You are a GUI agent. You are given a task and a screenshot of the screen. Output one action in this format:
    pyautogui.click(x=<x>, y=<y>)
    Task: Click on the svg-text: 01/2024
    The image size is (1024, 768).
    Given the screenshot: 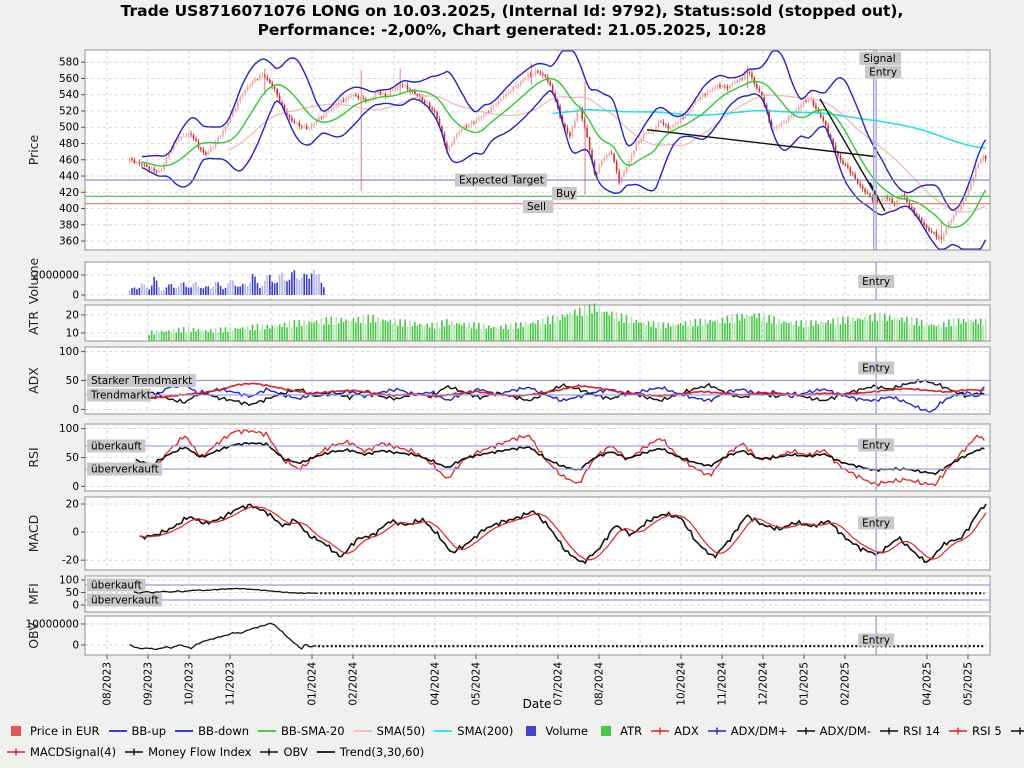 What is the action you would take?
    pyautogui.click(x=313, y=684)
    